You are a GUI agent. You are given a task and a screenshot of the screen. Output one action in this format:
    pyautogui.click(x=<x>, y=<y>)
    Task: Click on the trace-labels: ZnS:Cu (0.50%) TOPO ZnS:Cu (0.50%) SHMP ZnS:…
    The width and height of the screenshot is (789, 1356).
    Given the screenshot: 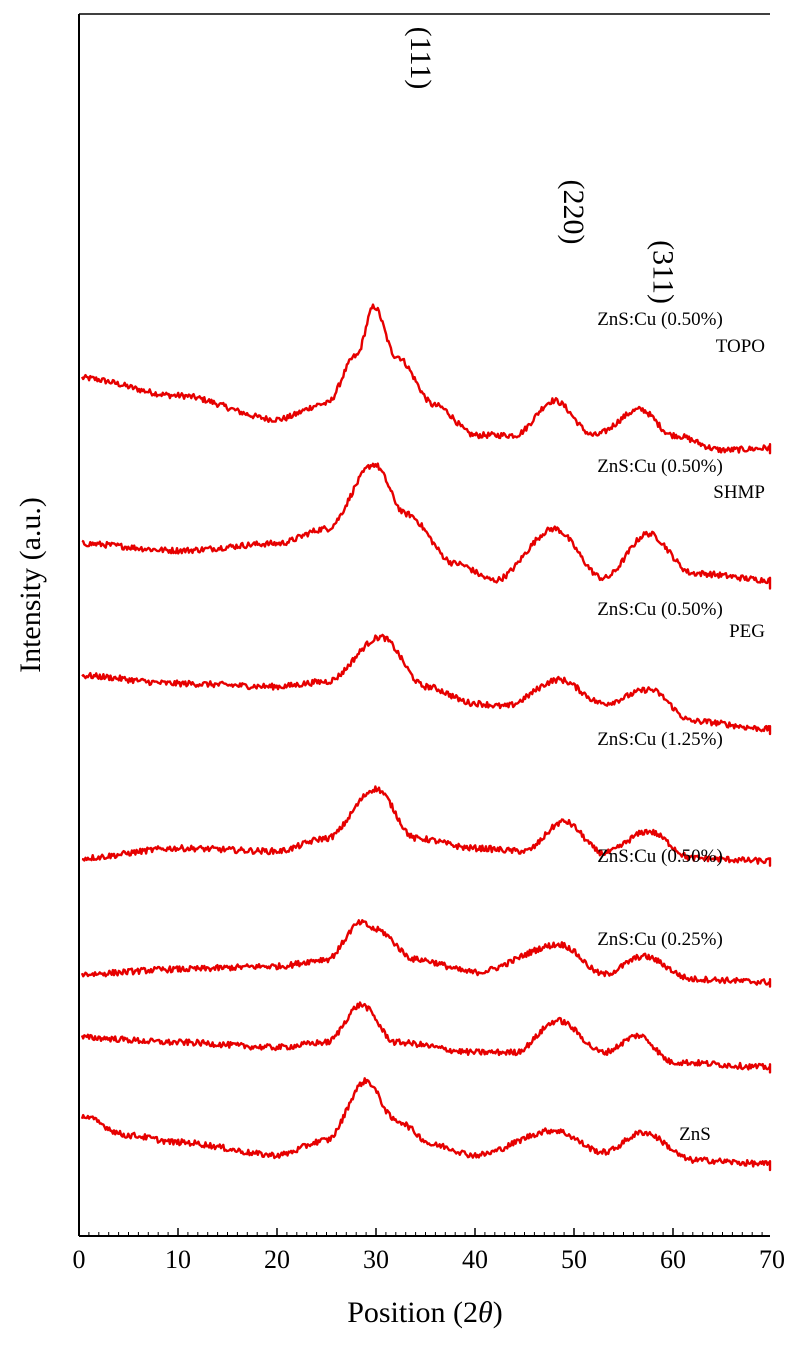 What is the action you would take?
    pyautogui.click(x=681, y=727)
    